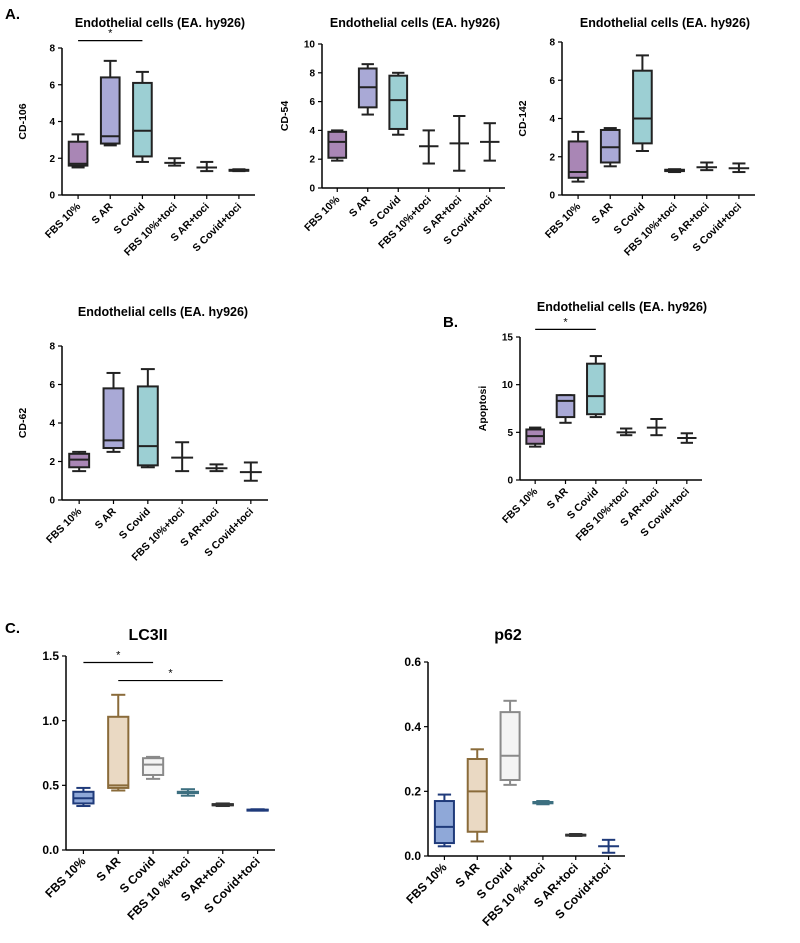 Image resolution: width=800 pixels, height=943 pixels. What do you see at coordinates (50, 721) in the screenshot?
I see `y-tick-label: 1.0` at bounding box center [50, 721].